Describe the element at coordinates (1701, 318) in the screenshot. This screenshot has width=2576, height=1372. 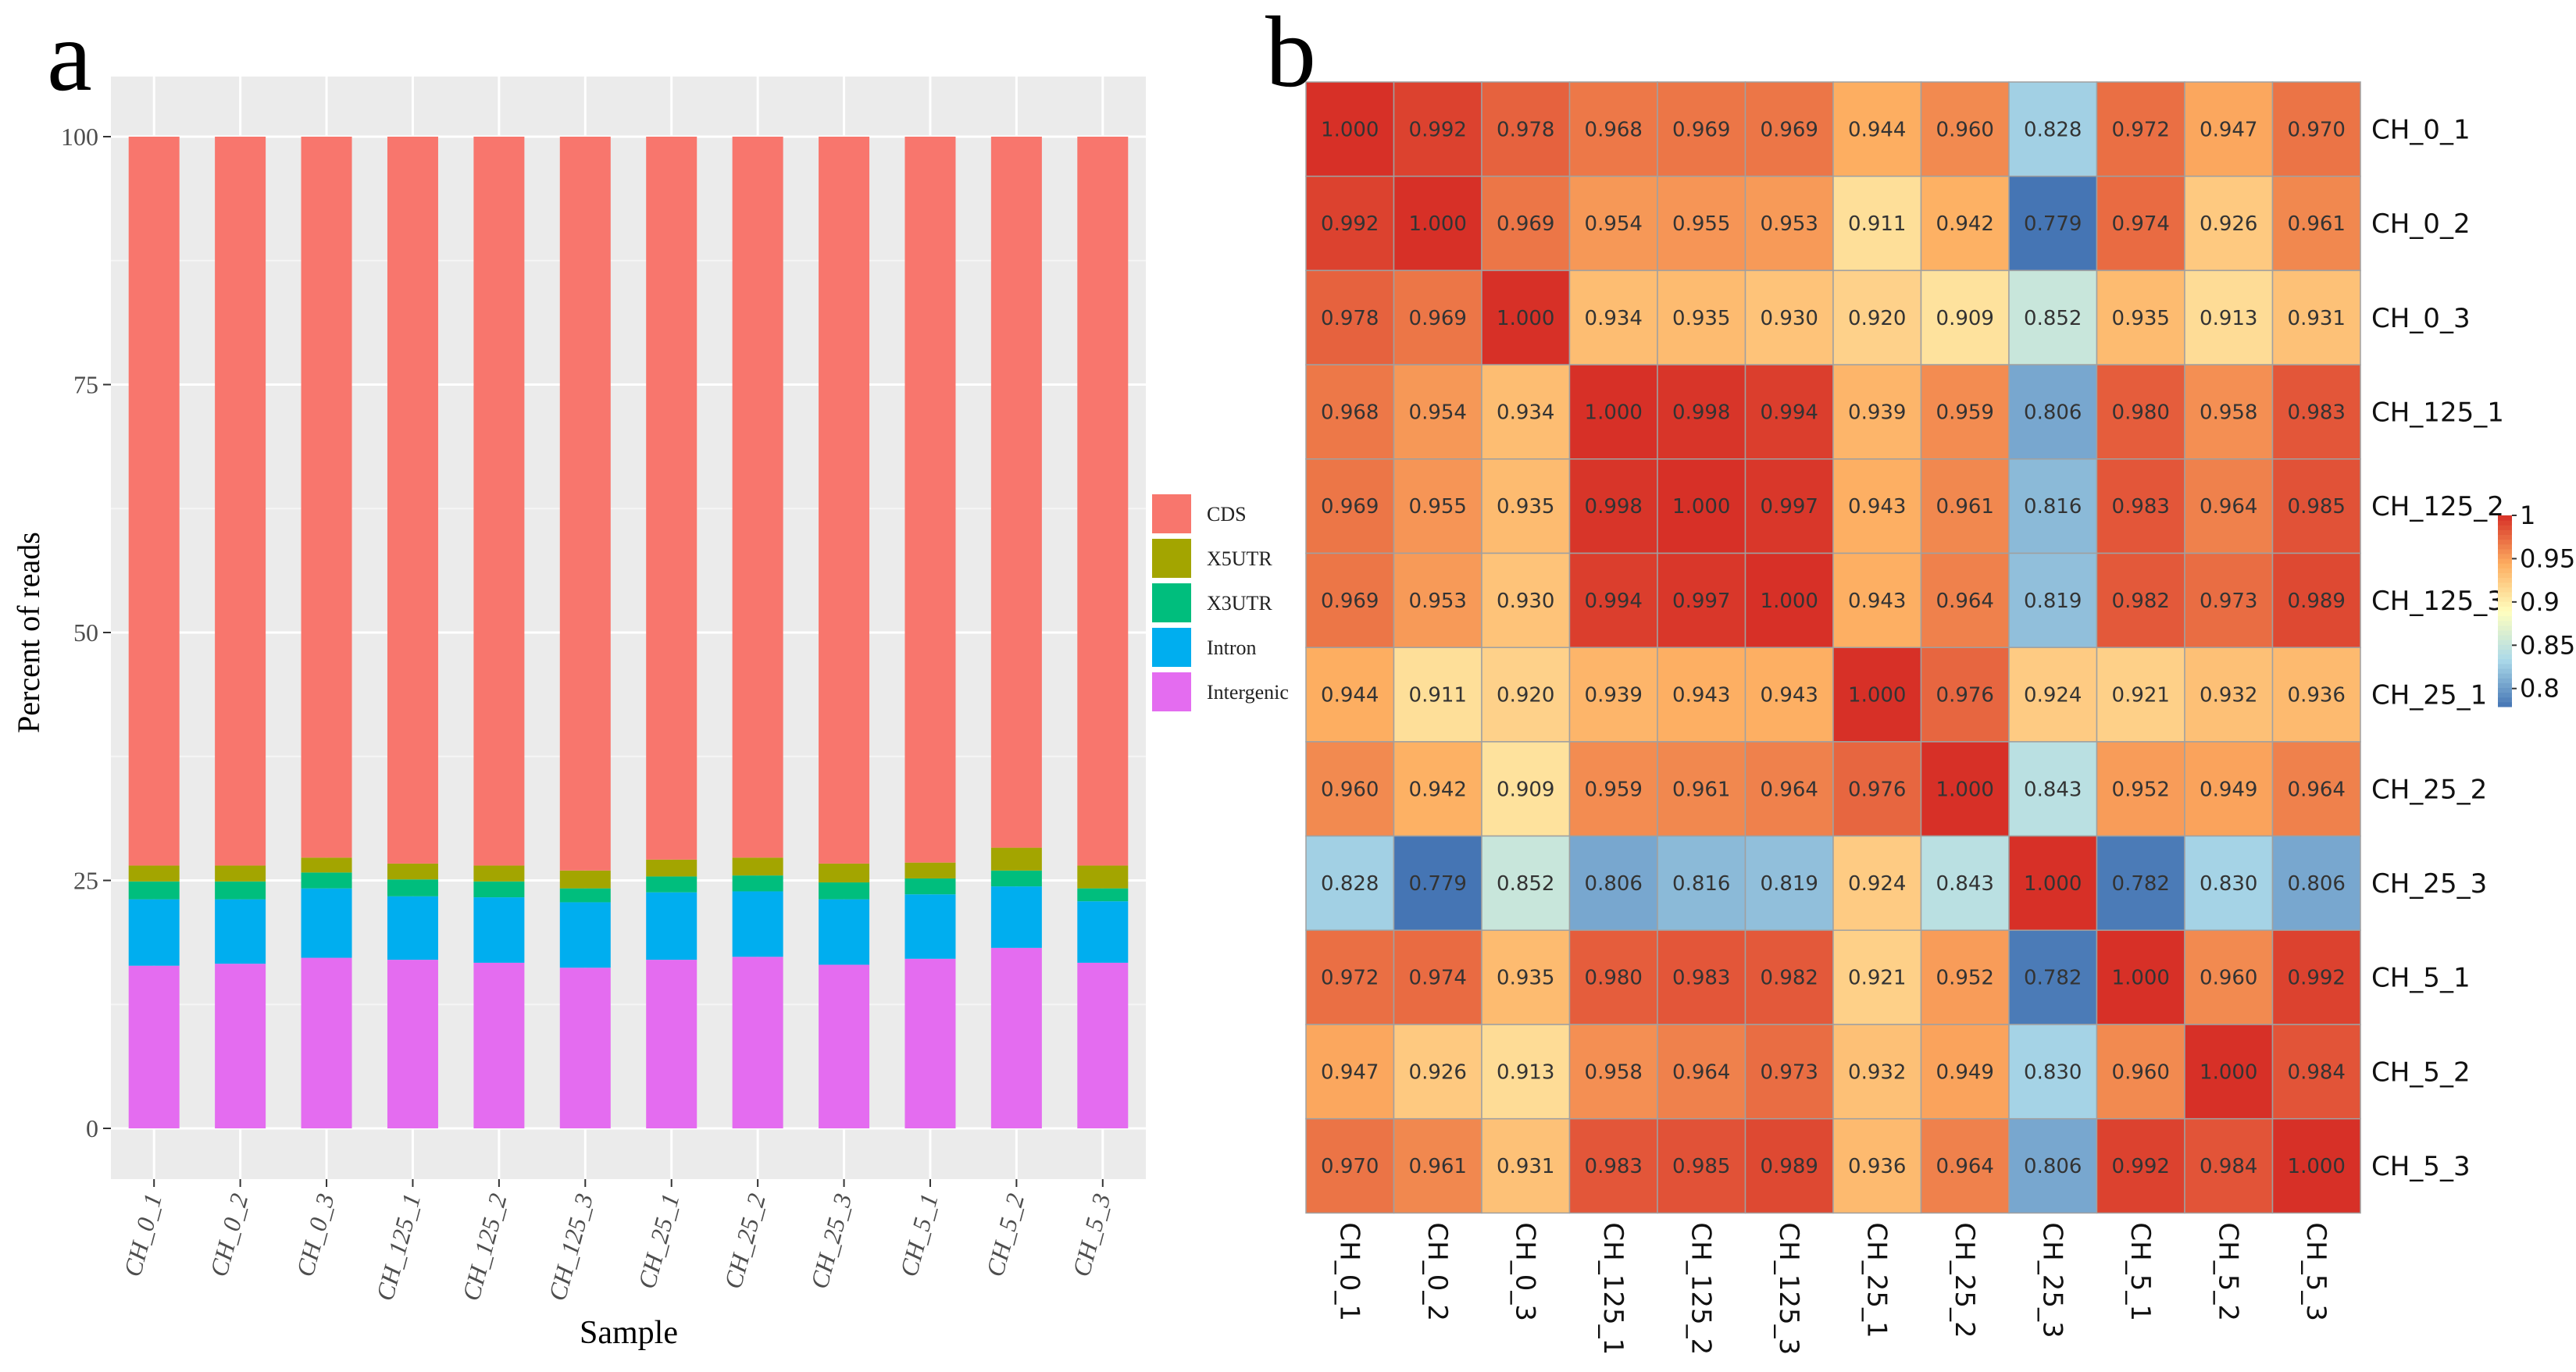
I see `cell-value: 0.935` at that location.